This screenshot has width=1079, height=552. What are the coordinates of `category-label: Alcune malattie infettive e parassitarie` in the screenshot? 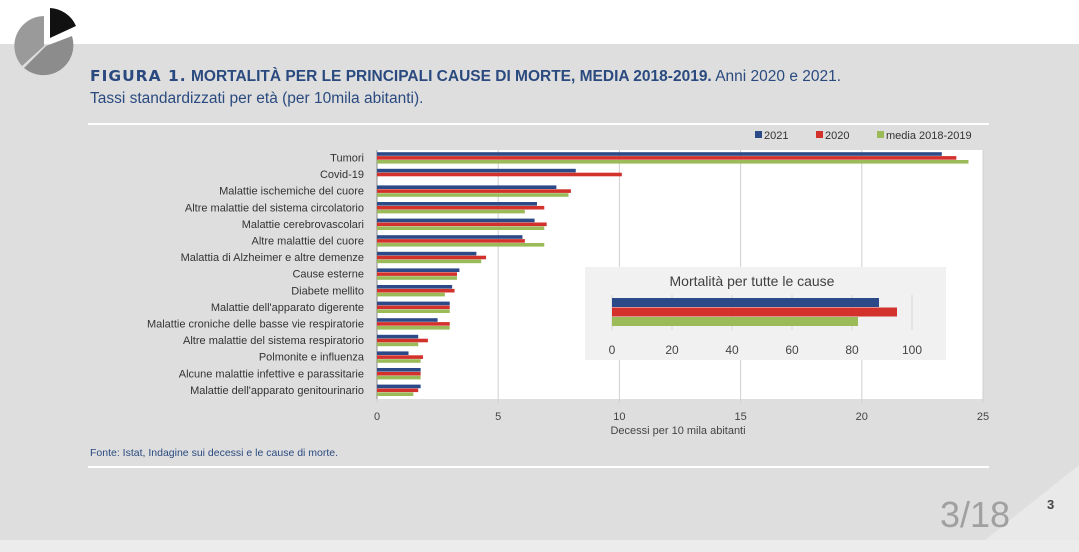 It's located at (271, 374).